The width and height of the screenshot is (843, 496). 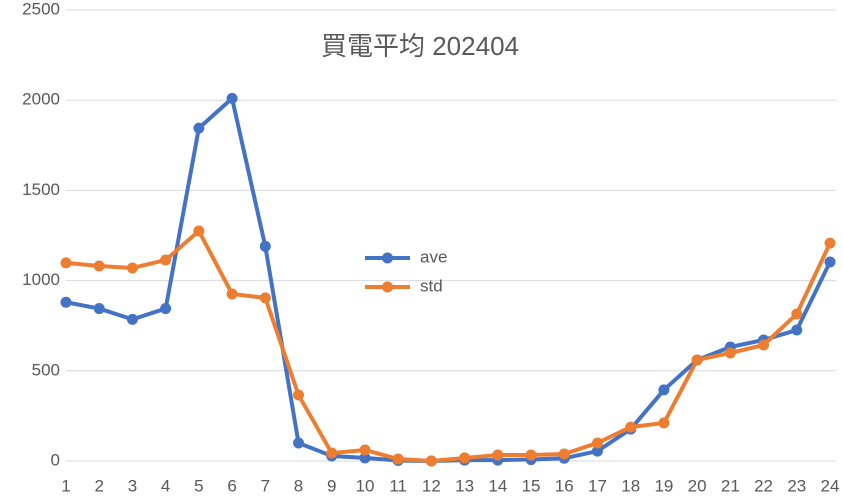 I want to click on x-tick-label: 4, so click(x=165, y=485).